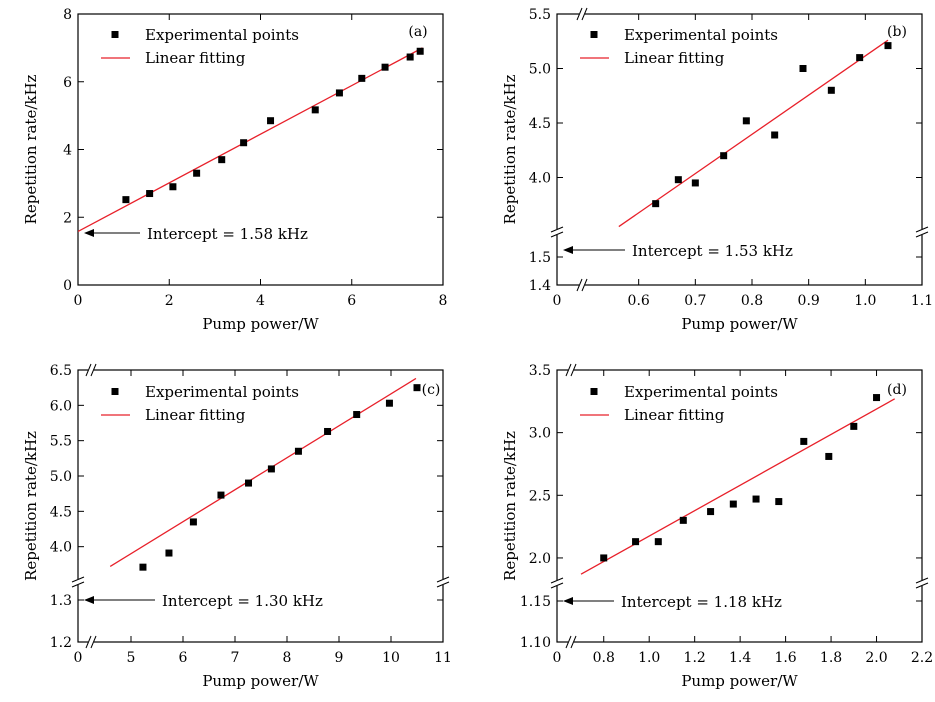  Describe the element at coordinates (740, 658) in the screenshot. I see `x-tick-label: 1.4` at that location.